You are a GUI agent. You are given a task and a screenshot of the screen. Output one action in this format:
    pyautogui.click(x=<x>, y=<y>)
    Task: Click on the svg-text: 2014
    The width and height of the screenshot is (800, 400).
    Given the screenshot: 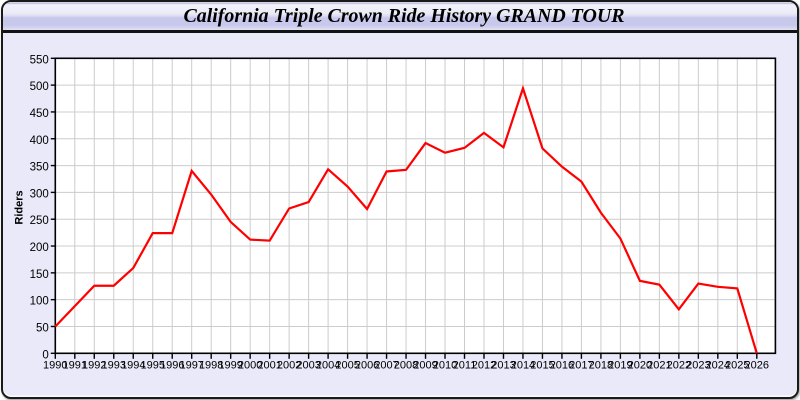 What is the action you would take?
    pyautogui.click(x=523, y=366)
    